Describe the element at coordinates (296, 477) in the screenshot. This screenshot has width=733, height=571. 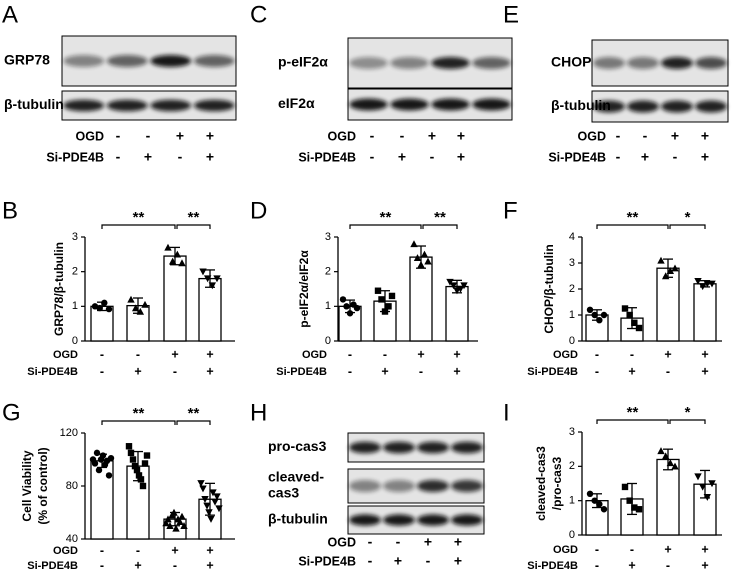
I see `row-label: cleaved-` at that location.